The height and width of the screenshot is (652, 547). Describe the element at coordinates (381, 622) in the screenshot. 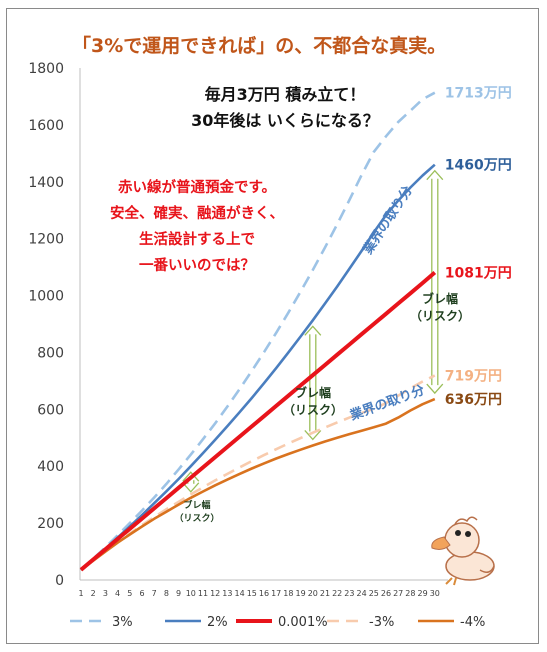

I see `legend-label: -3%` at that location.